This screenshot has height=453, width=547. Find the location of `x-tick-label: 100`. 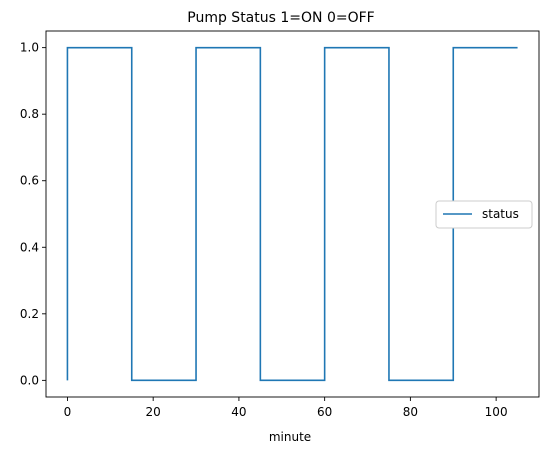

x-tick-label: 100 is located at coordinates (496, 412).